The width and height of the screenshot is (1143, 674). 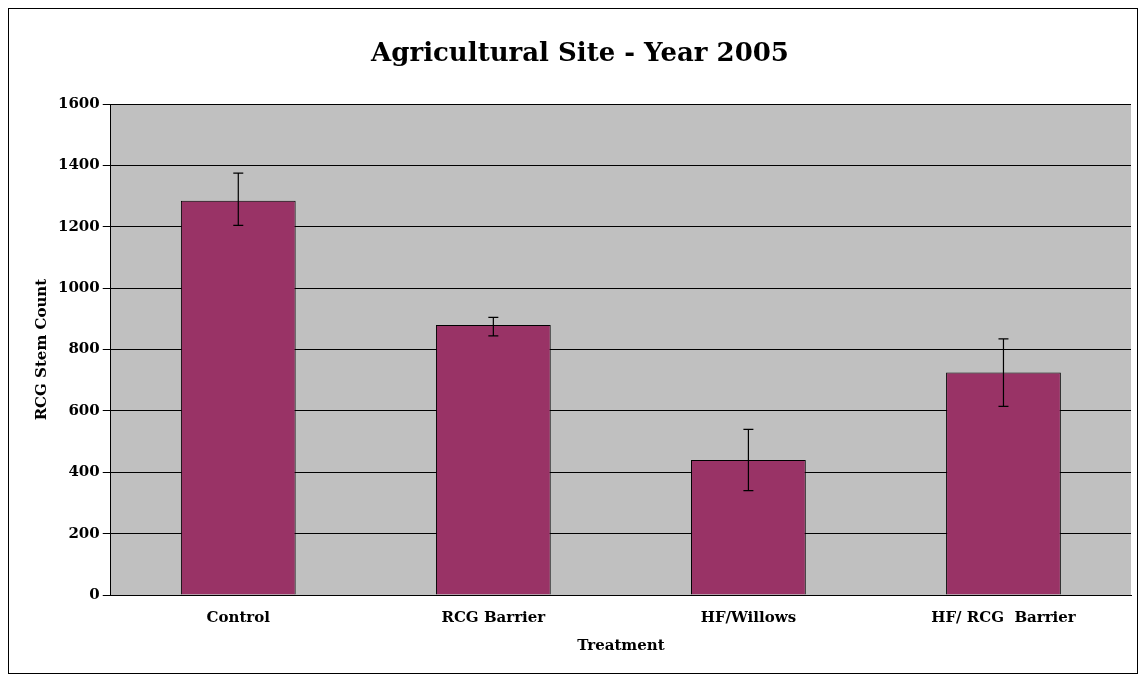 What do you see at coordinates (84, 348) in the screenshot?
I see `y-tick-label: 800` at bounding box center [84, 348].